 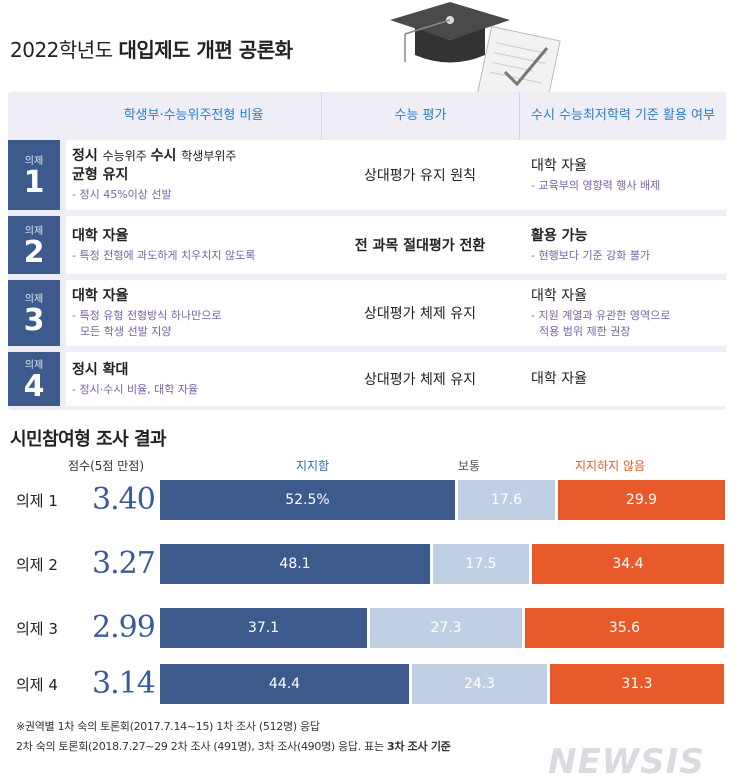 What do you see at coordinates (641, 500) in the screenshot?
I see `bar-segment-no: 29.9` at bounding box center [641, 500].